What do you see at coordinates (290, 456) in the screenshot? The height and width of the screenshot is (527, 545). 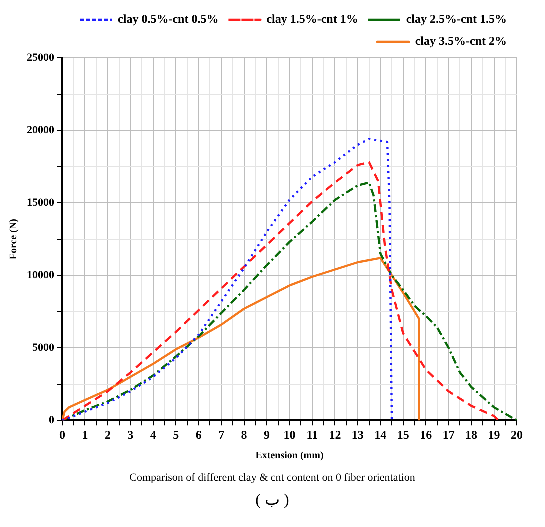 I see `x-axis-title: Extension (mm)` at bounding box center [290, 456].